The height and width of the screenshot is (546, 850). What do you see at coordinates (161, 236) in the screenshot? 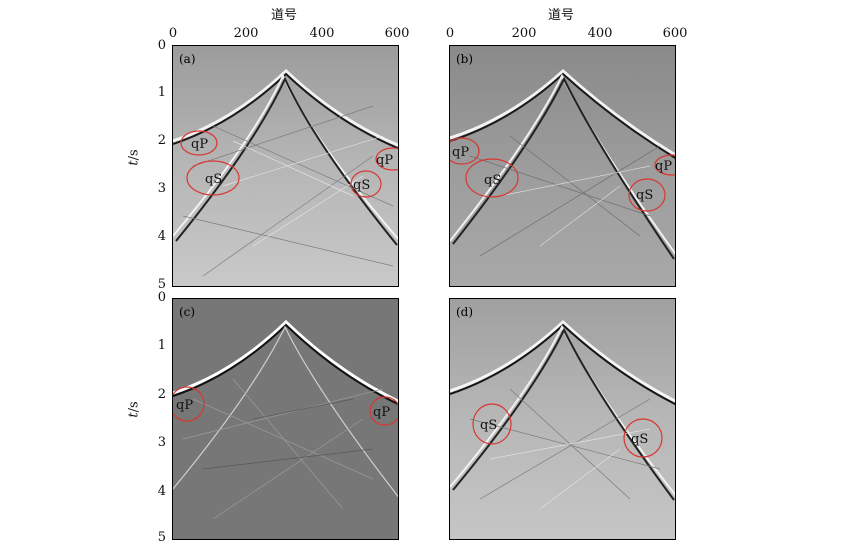
I see `y-tick-top-4: 4` at bounding box center [161, 236].